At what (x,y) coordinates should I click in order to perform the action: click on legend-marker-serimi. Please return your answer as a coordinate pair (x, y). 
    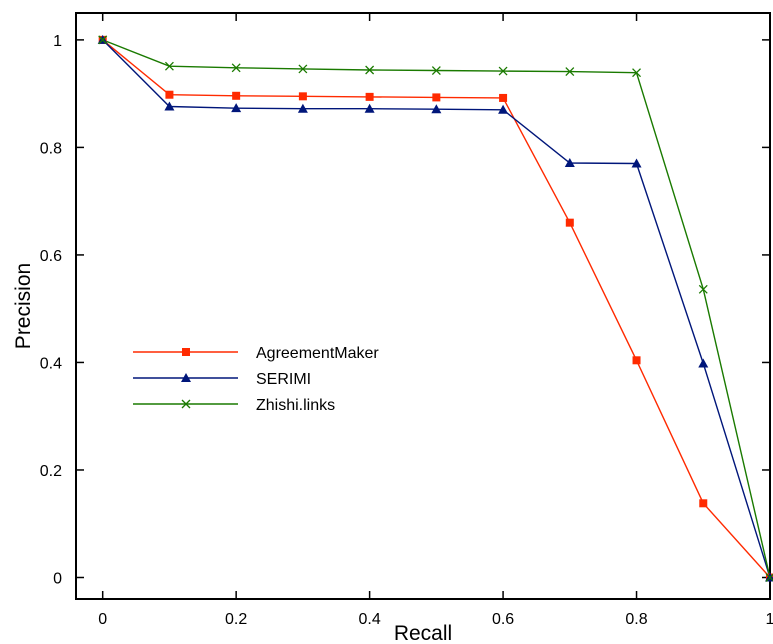
    Looking at the image, I should click on (186, 377).